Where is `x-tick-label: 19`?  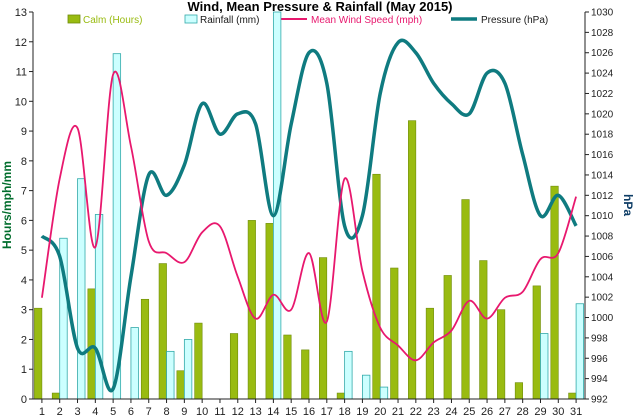
x-tick-label: 19 is located at coordinates (362, 412).